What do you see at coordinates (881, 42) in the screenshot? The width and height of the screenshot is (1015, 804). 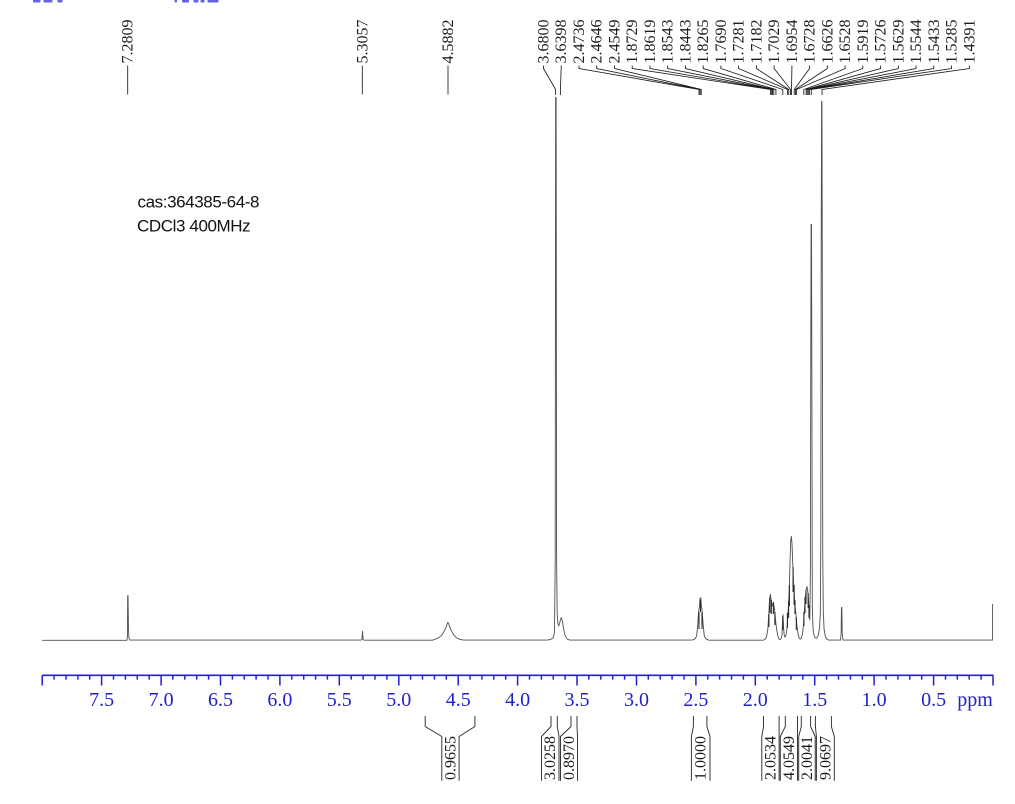 I see `svg-text: 1.5726` at bounding box center [881, 42].